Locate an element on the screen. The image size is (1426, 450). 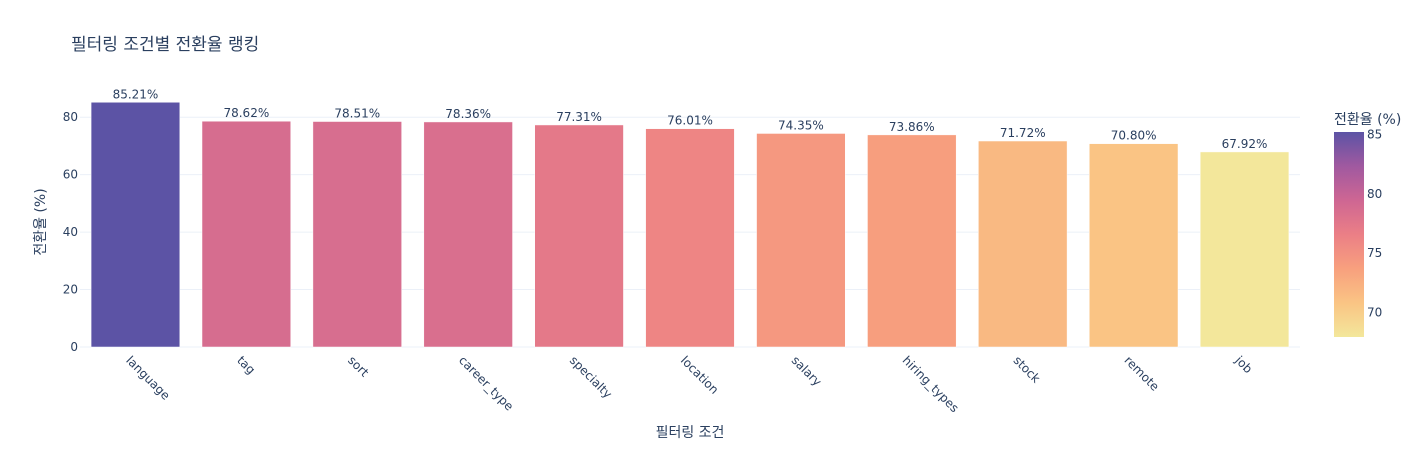
x-tick-label: tag is located at coordinates (246, 365).